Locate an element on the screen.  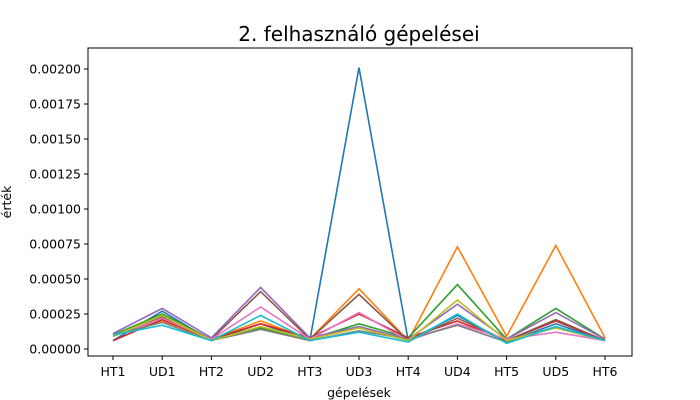
x-axis-label: gépelések is located at coordinates (359, 392).